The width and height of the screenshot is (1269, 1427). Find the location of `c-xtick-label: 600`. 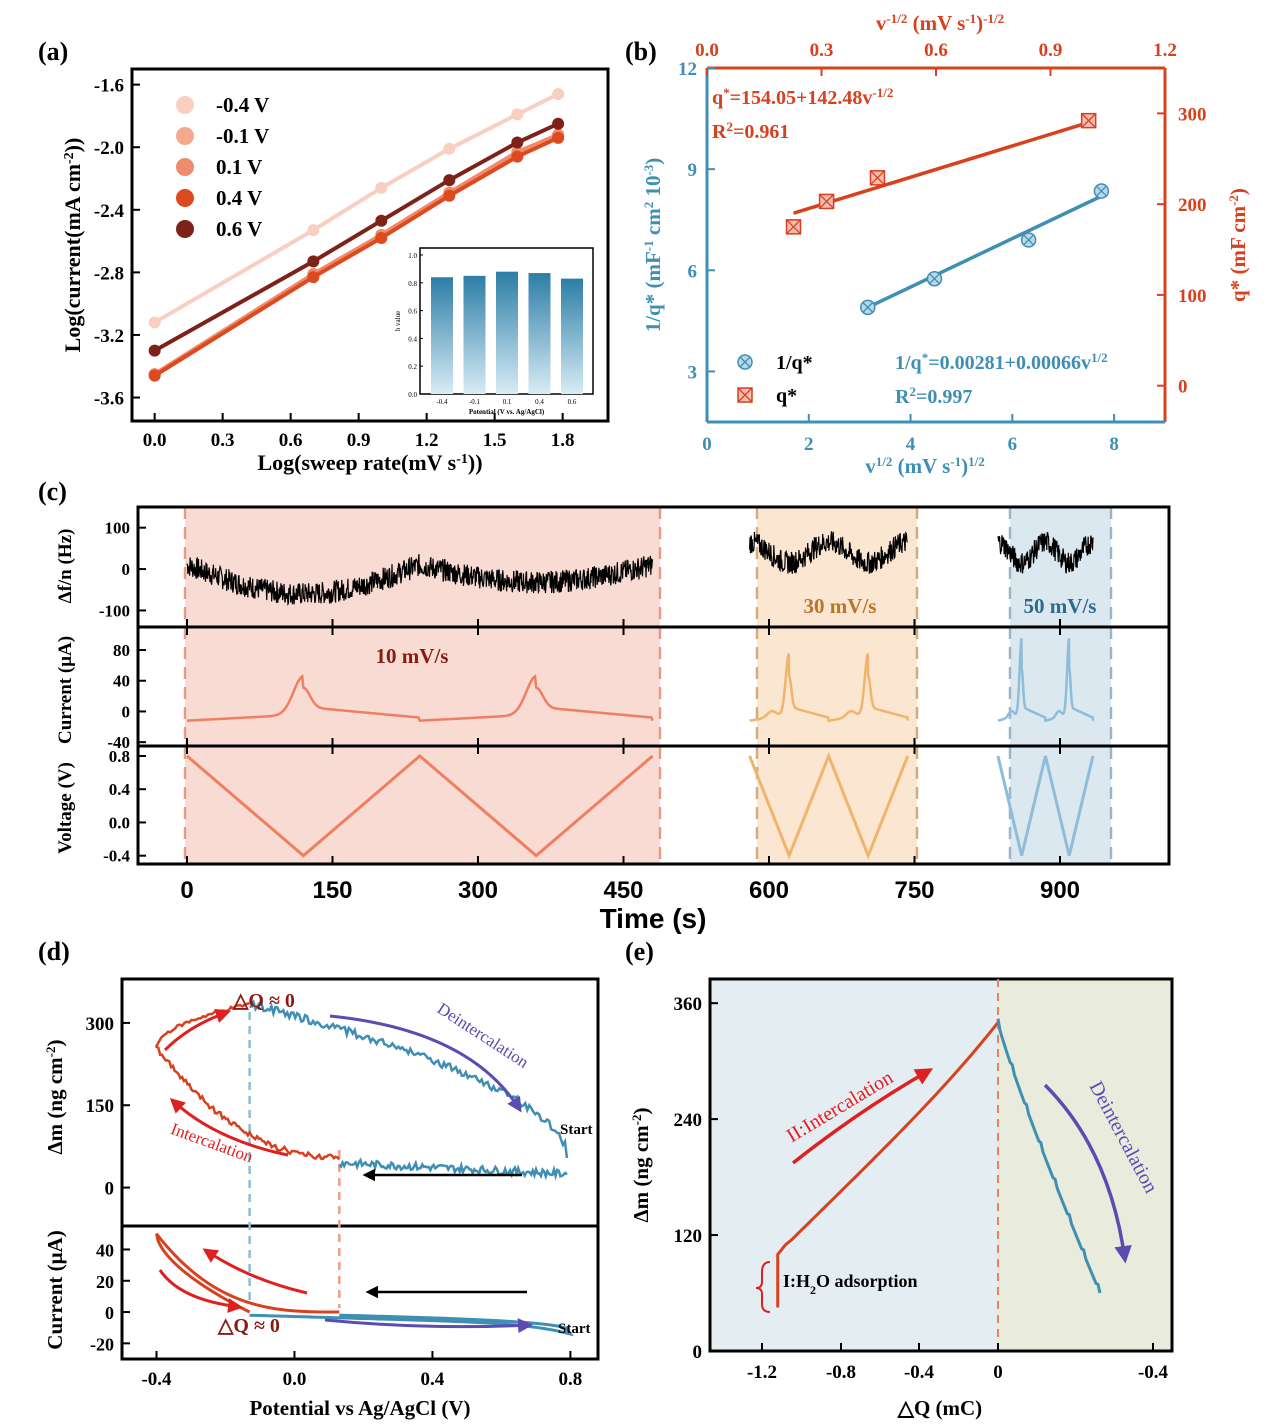

c-xtick-label: 600 is located at coordinates (769, 890).